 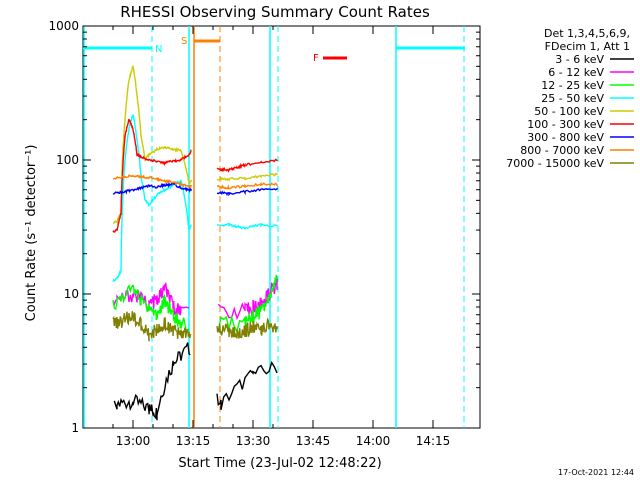 What do you see at coordinates (596, 472) in the screenshot?
I see `footer-date: 17-Oct-2021 12:44` at bounding box center [596, 472].